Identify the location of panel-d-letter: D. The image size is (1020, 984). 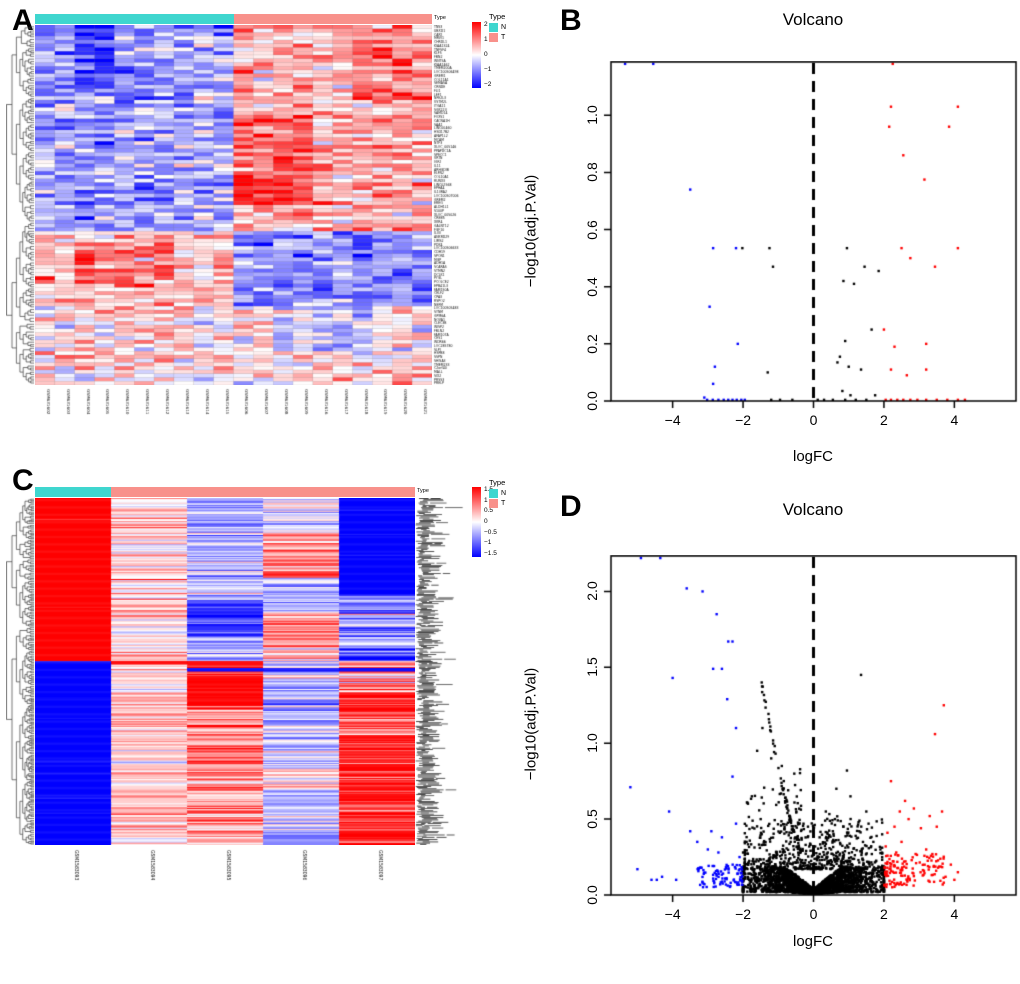
(571, 506).